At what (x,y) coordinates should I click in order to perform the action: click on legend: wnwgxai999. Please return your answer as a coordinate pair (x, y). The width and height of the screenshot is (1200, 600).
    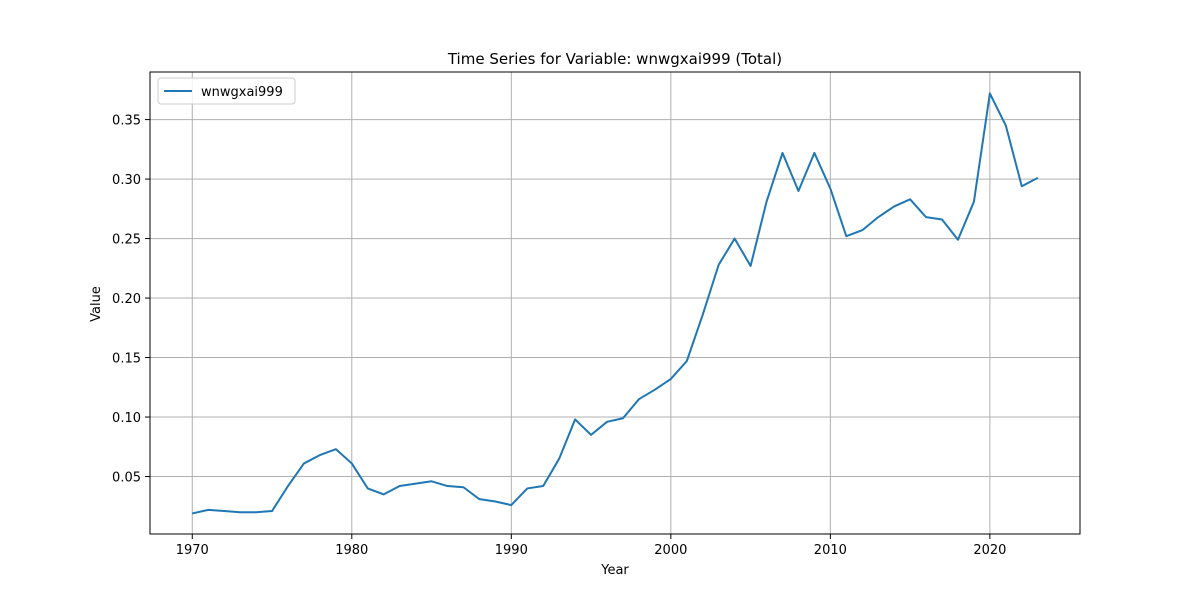
    Looking at the image, I should click on (226, 91).